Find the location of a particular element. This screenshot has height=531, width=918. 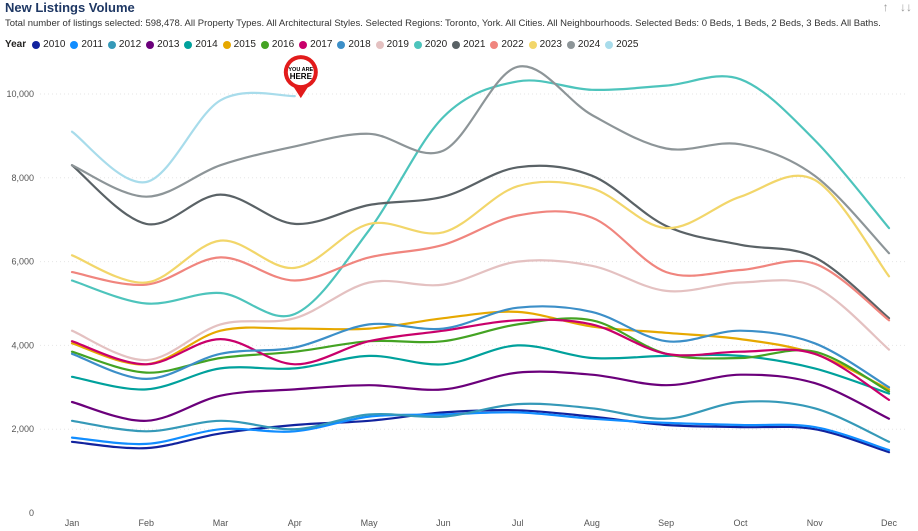

series-line-2012 is located at coordinates (480, 421).